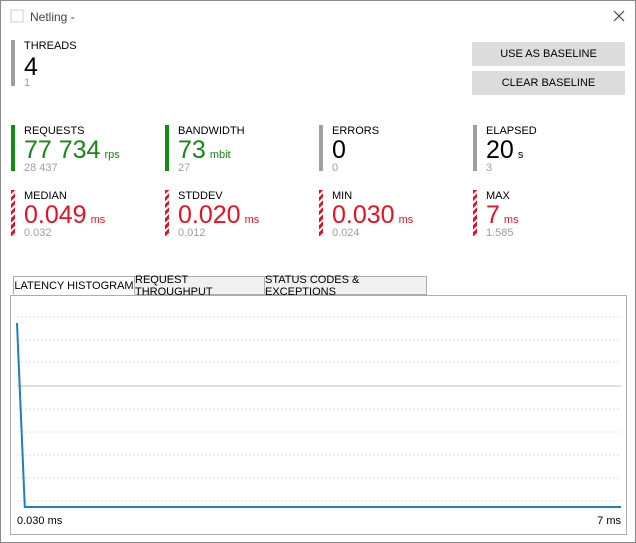 The height and width of the screenshot is (543, 636). What do you see at coordinates (112, 155) in the screenshot?
I see `metric-unit: rps` at bounding box center [112, 155].